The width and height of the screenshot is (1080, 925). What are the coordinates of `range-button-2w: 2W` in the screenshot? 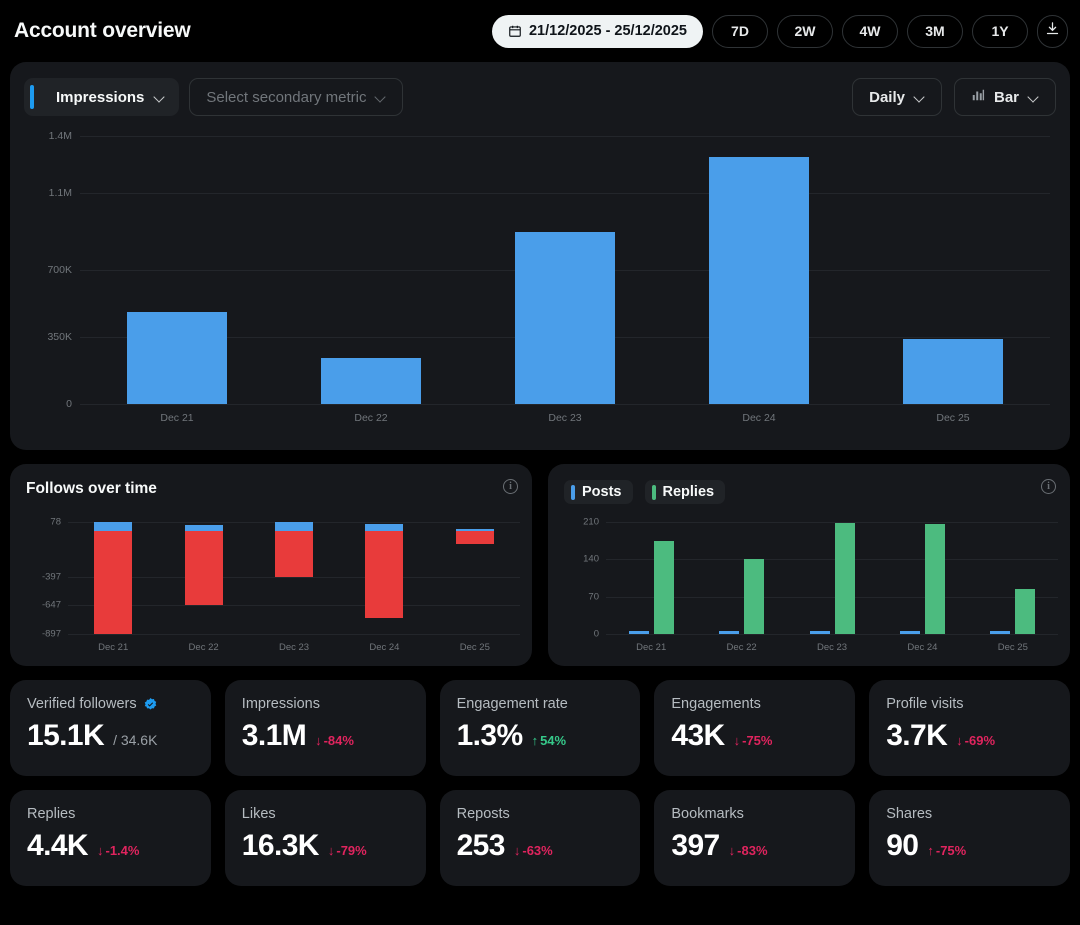 It's located at (805, 31).